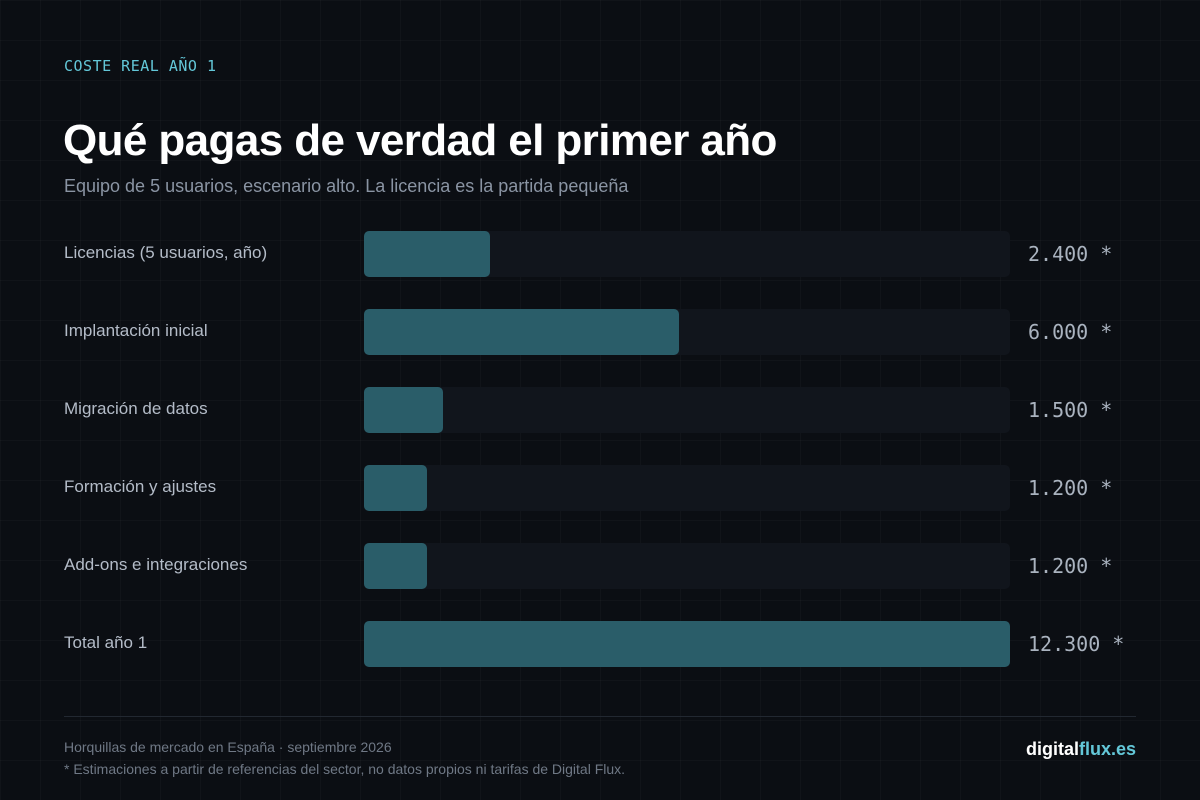  What do you see at coordinates (136, 330) in the screenshot?
I see `category-label: Implantación inicial` at bounding box center [136, 330].